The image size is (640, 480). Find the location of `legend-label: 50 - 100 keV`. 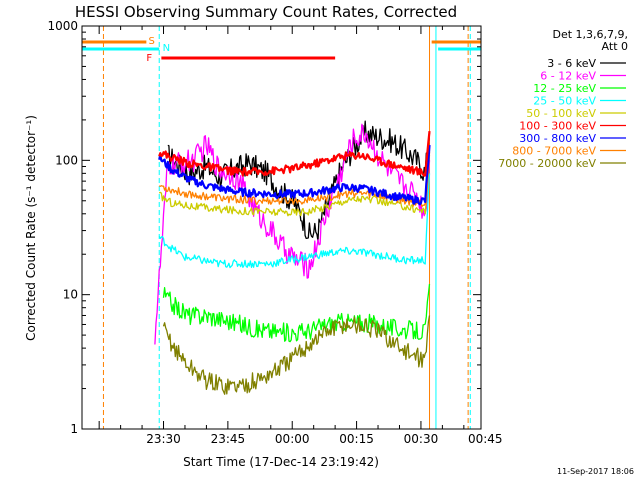

legend-label: 50 - 100 keV is located at coordinates (561, 113).